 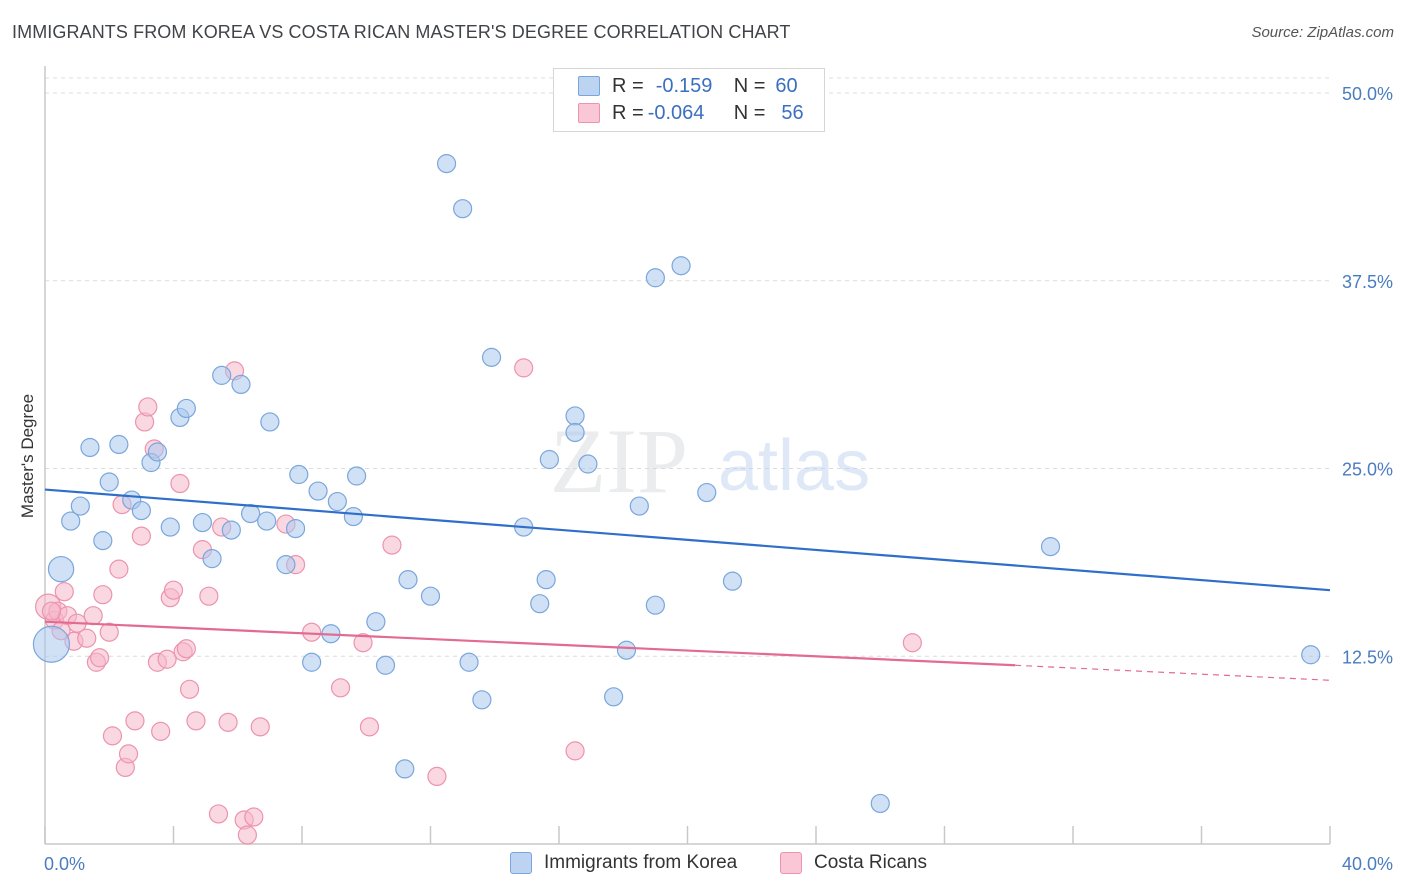 What do you see at coordinates (853, 863) in the screenshot?
I see `legend-item-costa: Costa Ricans` at bounding box center [853, 863].